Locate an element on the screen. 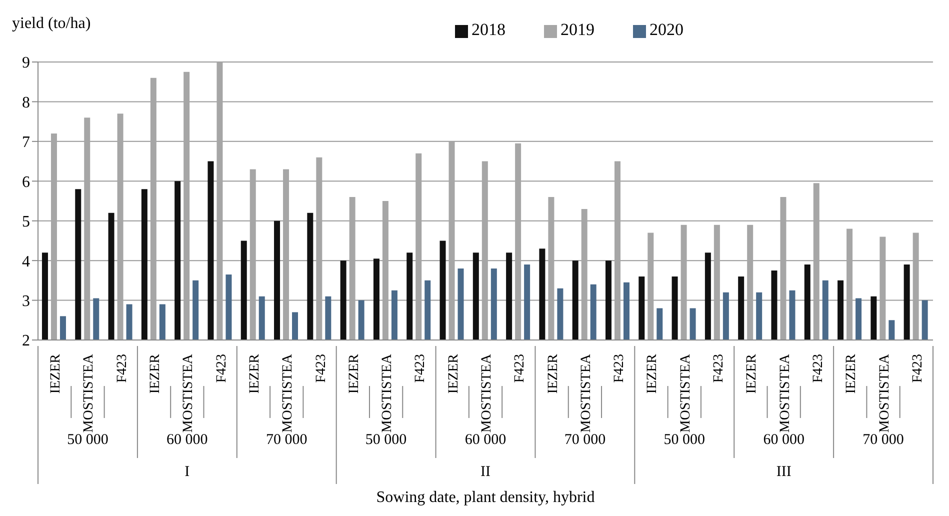 Image resolution: width=949 pixels, height=516 pixels. legend-label: 2019 is located at coordinates (577, 29).